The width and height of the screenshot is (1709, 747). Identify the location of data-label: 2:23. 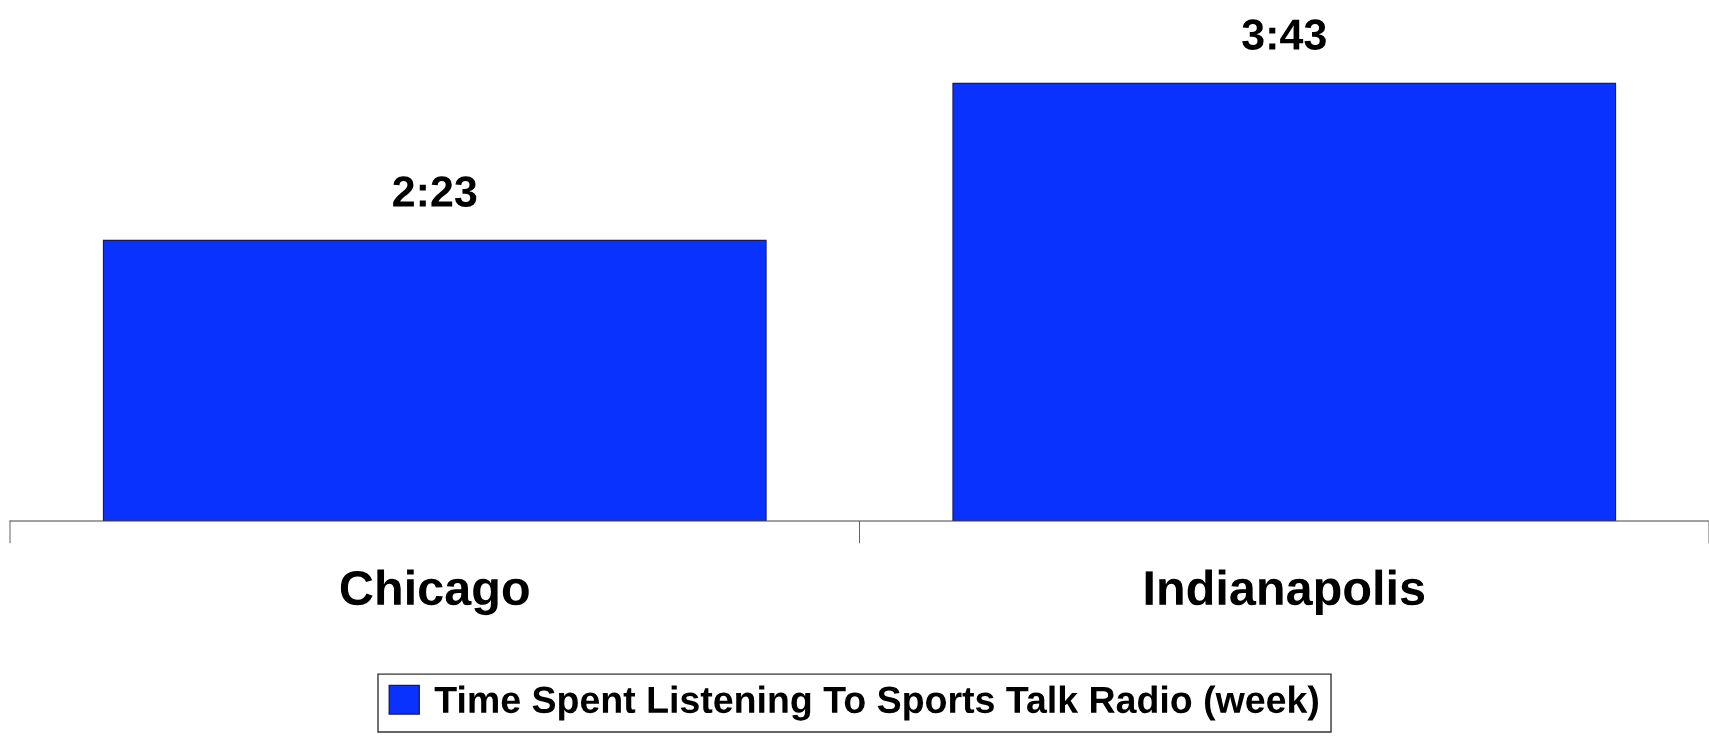
(435, 191).